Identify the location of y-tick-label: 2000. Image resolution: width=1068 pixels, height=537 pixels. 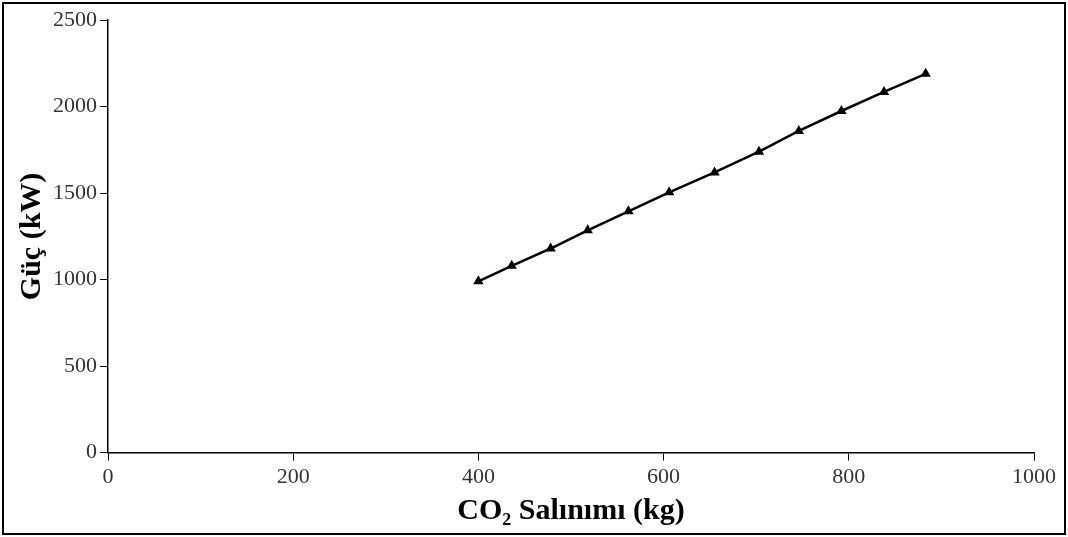
(75, 105).